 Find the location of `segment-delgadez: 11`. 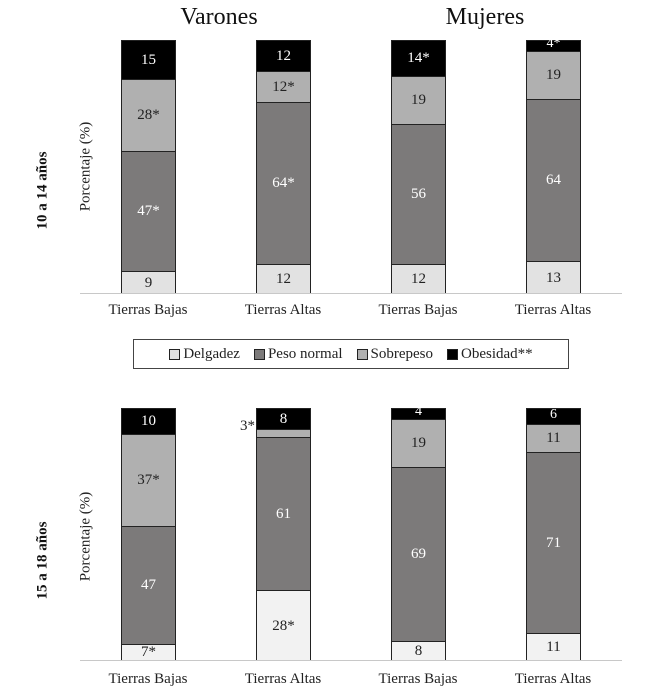

segment-delgadez: 11 is located at coordinates (553, 647).